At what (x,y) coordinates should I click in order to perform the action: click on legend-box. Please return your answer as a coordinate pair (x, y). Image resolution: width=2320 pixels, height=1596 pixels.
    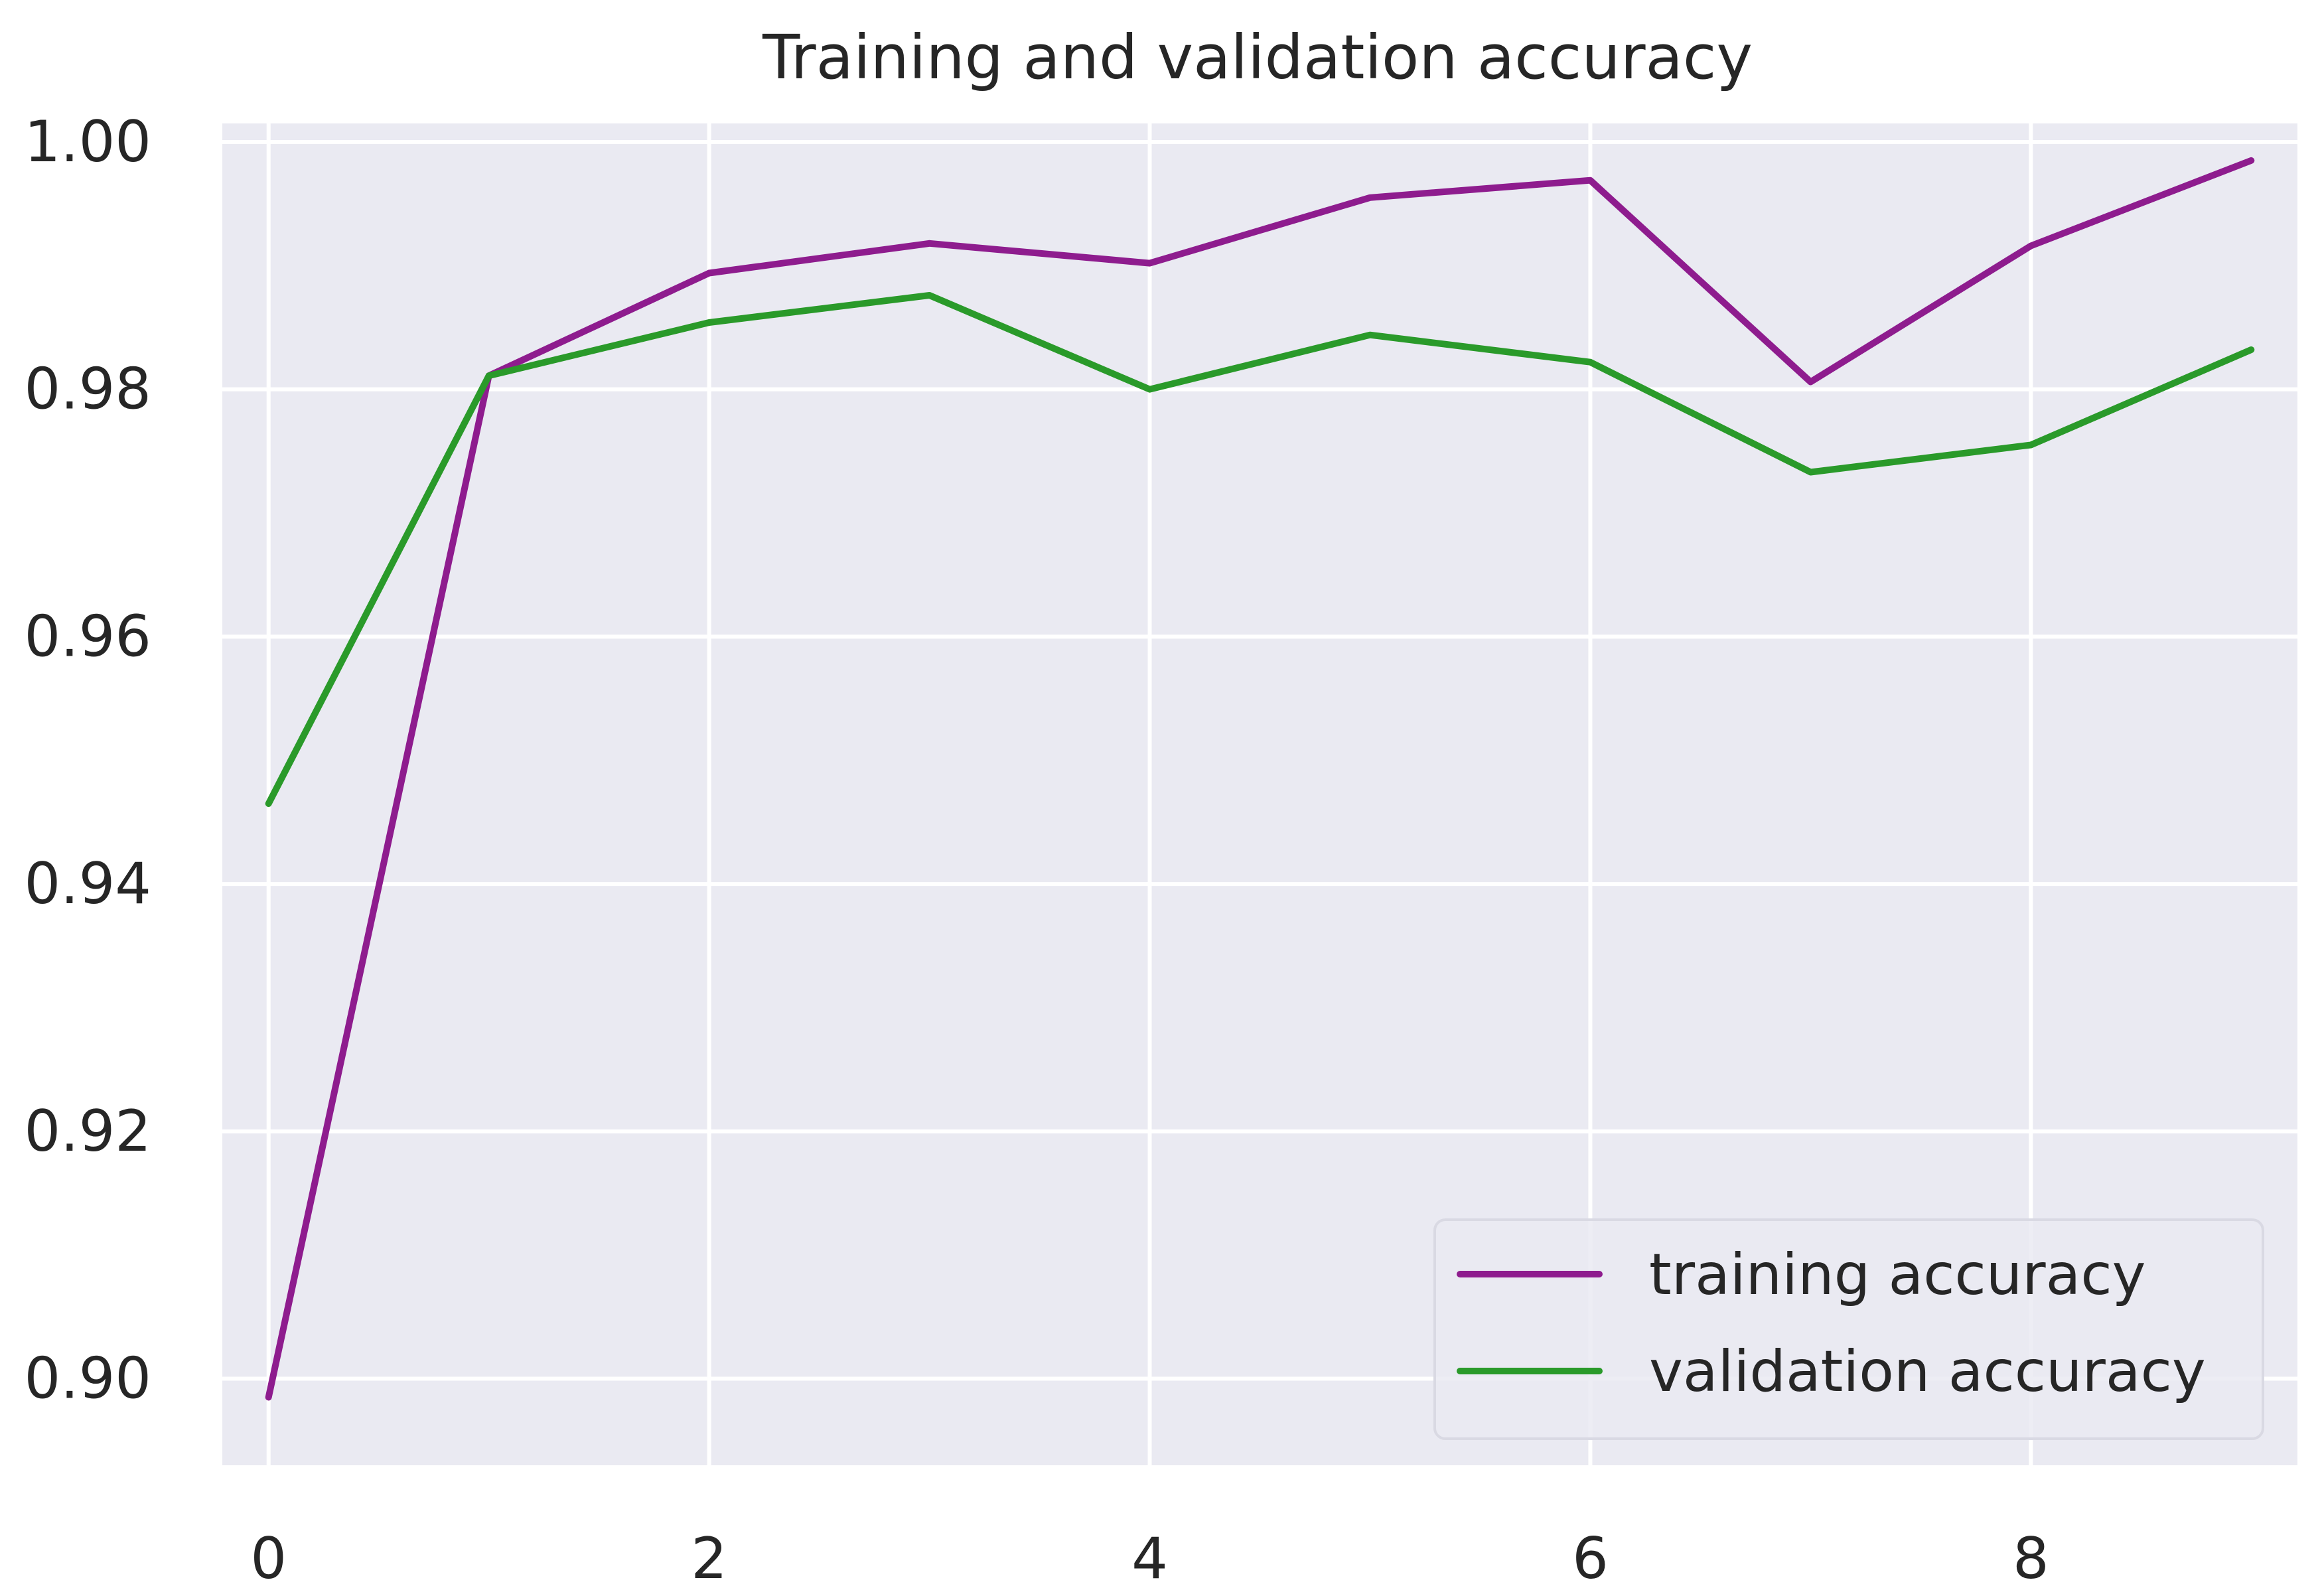
    Looking at the image, I should click on (1848, 1329).